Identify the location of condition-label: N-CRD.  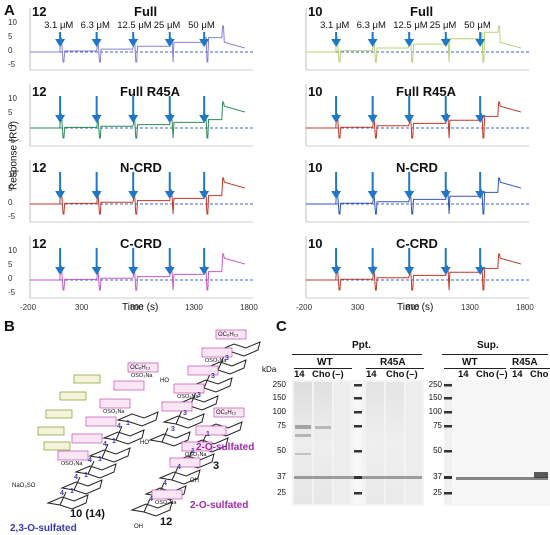
(141, 167).